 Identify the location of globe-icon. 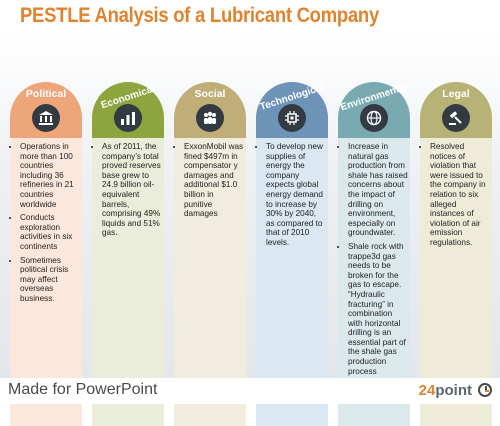
(374, 118).